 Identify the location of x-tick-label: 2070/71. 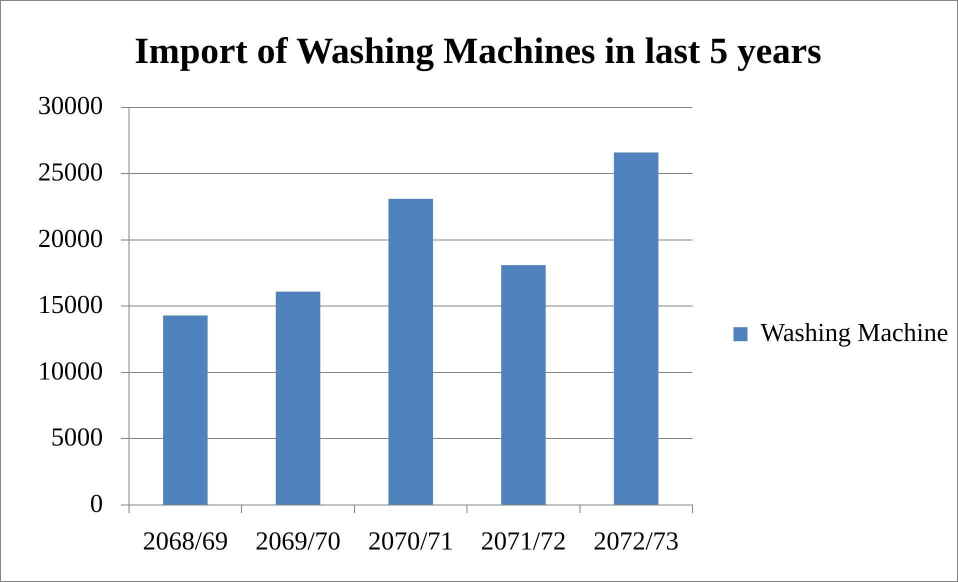
(411, 541).